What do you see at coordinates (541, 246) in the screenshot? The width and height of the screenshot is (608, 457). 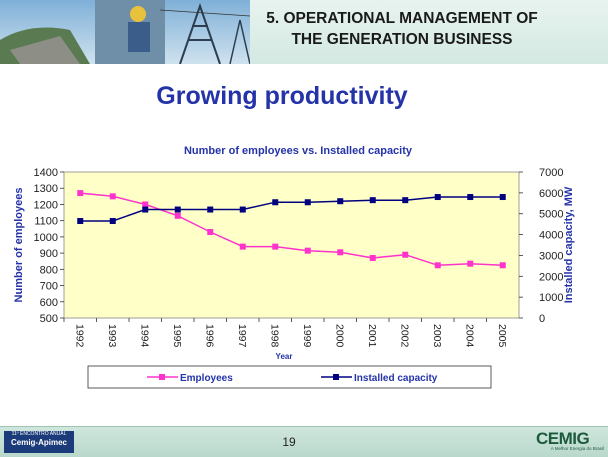 I see `right-axis: 0 1000 2000 3000 4000 5000 6000 7000` at bounding box center [541, 246].